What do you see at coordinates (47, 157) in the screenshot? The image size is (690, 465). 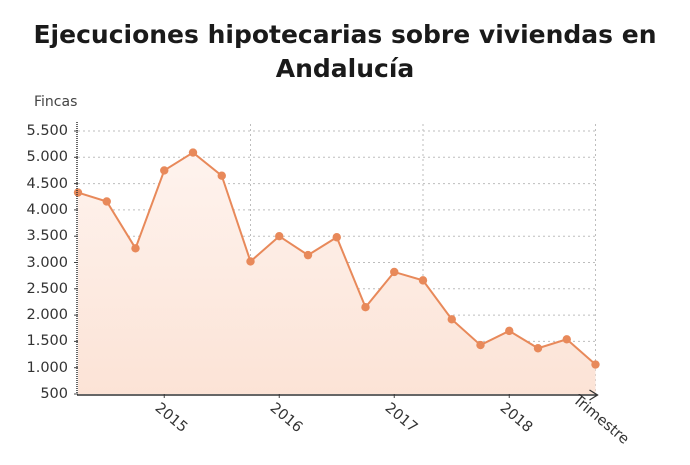 I see `y-tick-label: 5.000` at bounding box center [47, 157].